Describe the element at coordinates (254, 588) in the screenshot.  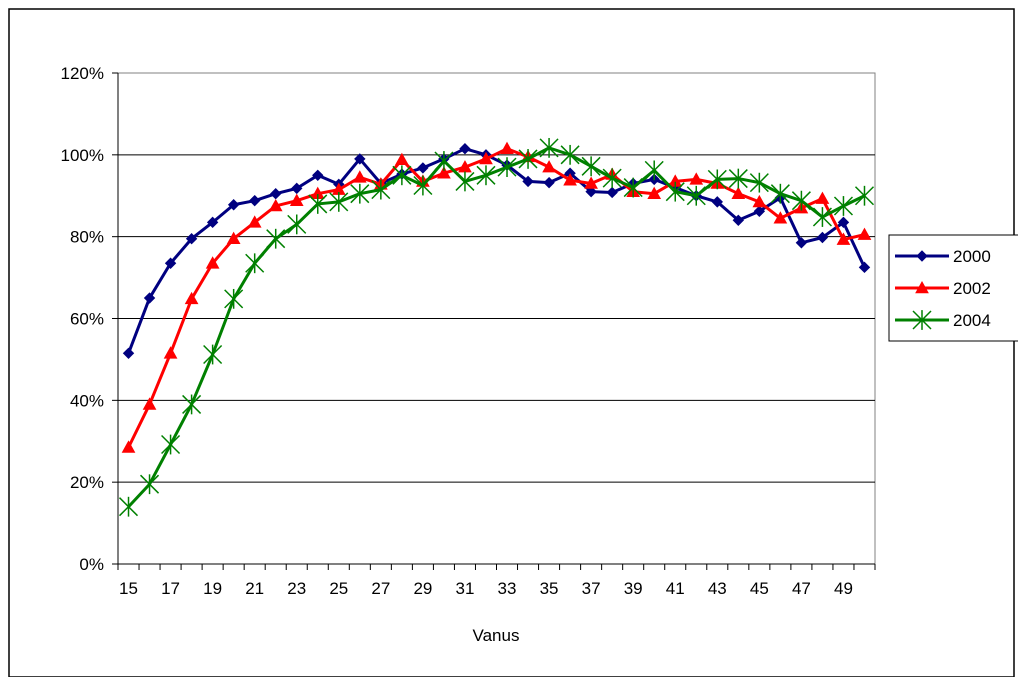
I see `x-tick-label: 21` at that location.